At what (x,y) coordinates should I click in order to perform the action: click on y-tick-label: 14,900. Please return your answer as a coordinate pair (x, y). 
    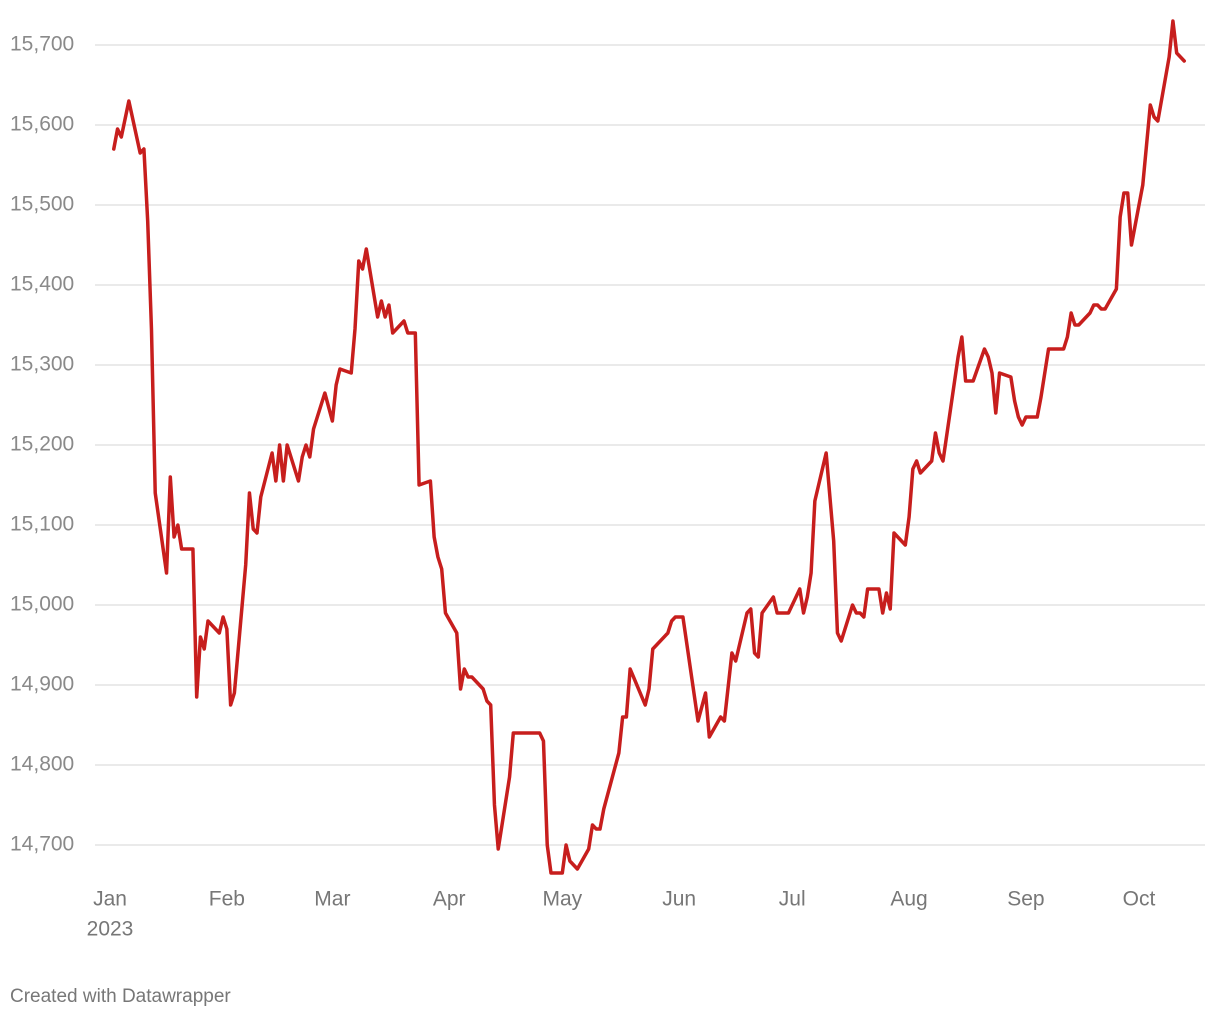
    Looking at the image, I should click on (42, 684).